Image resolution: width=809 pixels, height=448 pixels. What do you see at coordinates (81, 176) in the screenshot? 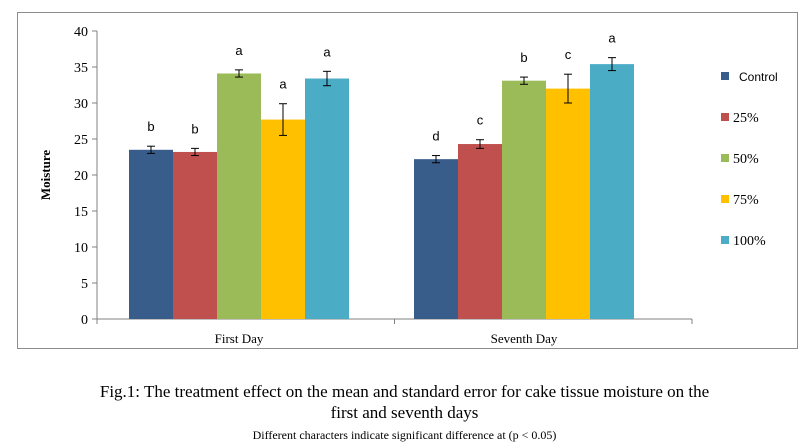
I see `y-tick-label: 20` at bounding box center [81, 176].